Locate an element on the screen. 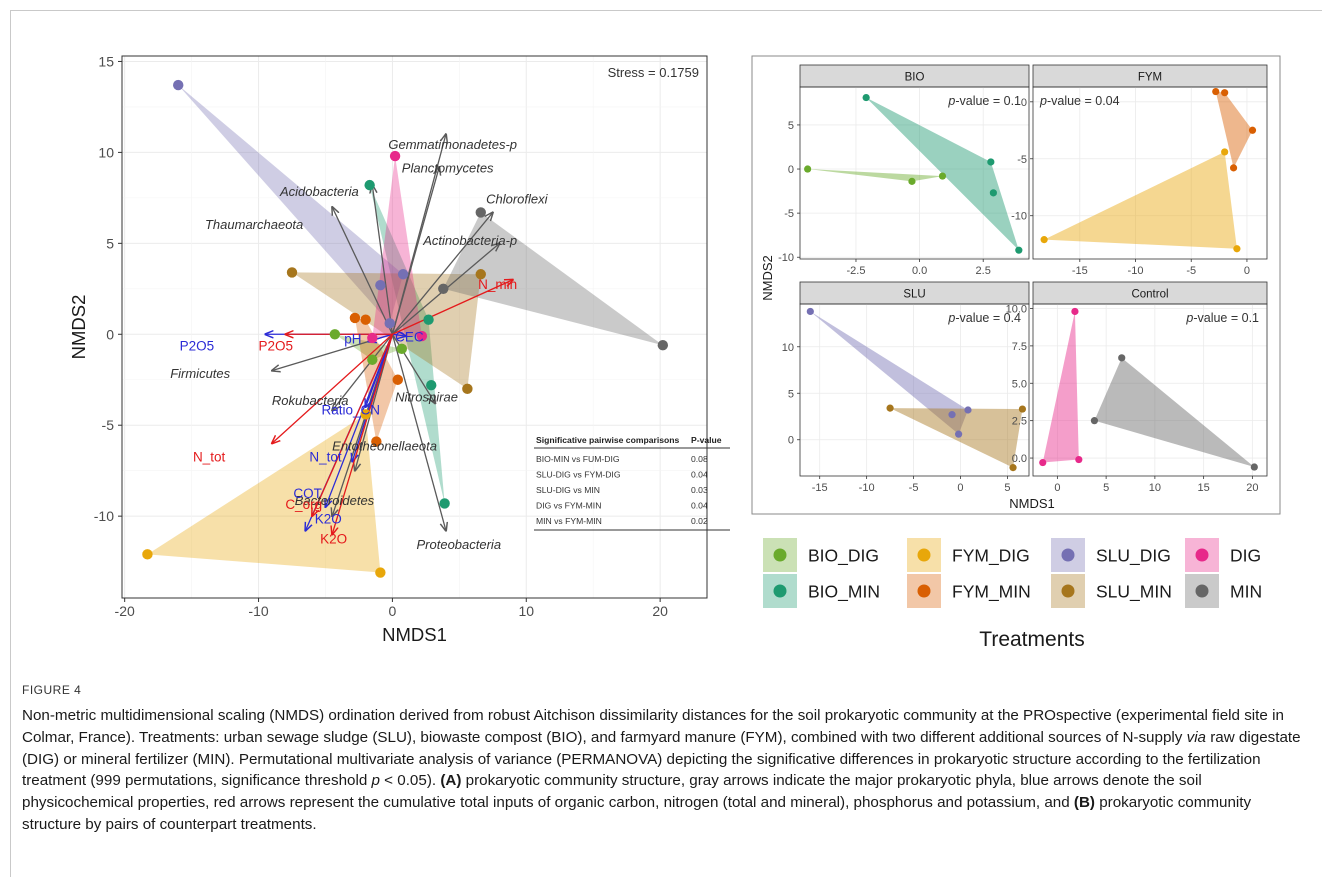 The width and height of the screenshot is (1322, 877). facet-pvalue: p-value = 0.04 is located at coordinates (1079, 101).